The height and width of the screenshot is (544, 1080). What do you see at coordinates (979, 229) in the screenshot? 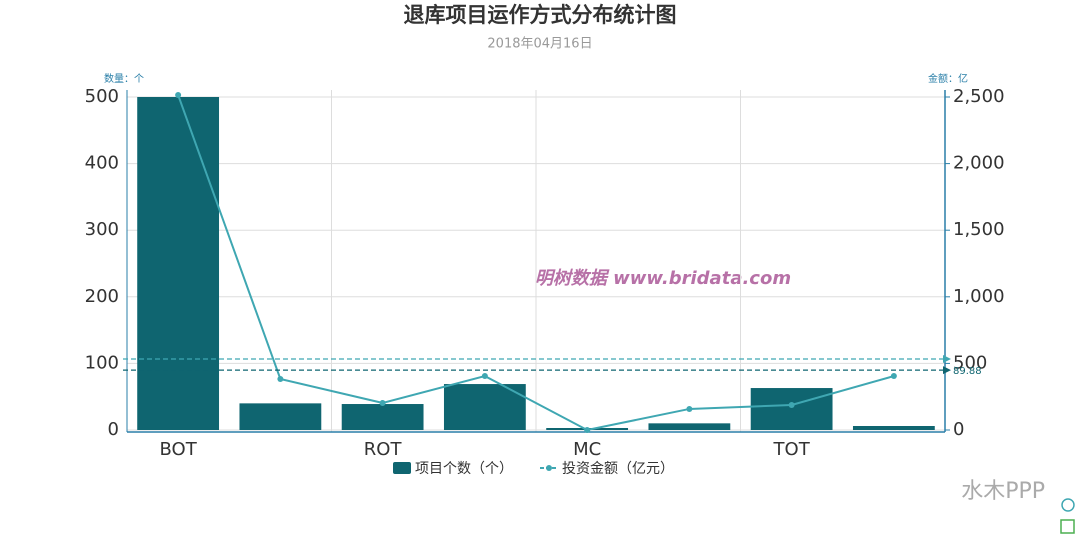
I see `y2-tick-label: 1,500` at bounding box center [979, 229].